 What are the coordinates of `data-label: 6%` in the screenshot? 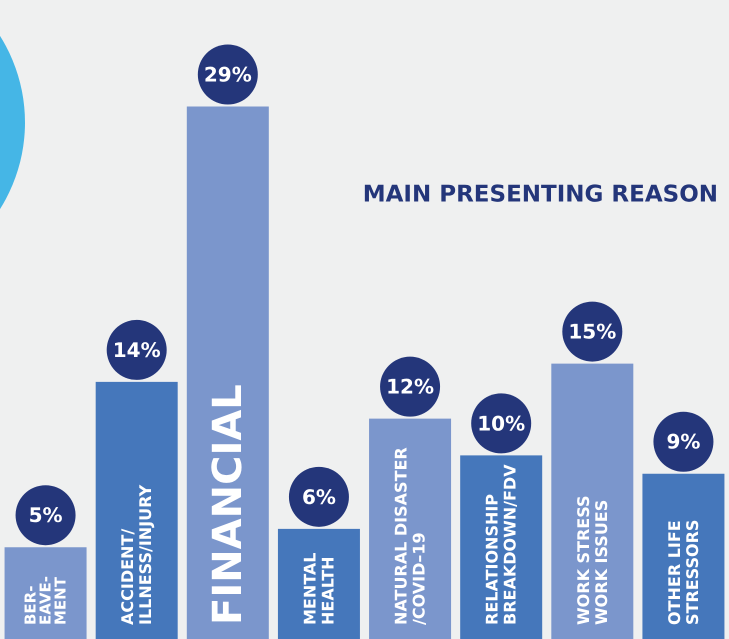 It's located at (319, 496).